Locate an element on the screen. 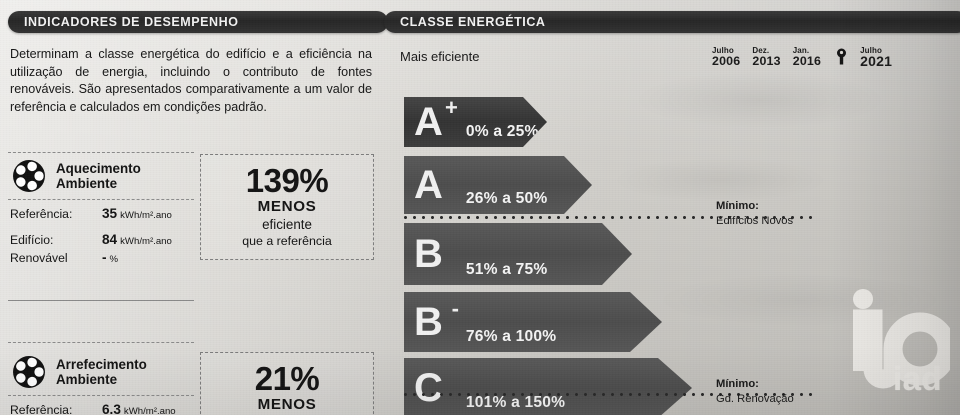 Image resolution: width=960 pixels, height=415 pixels. band-superscript: - is located at coordinates (455, 308).